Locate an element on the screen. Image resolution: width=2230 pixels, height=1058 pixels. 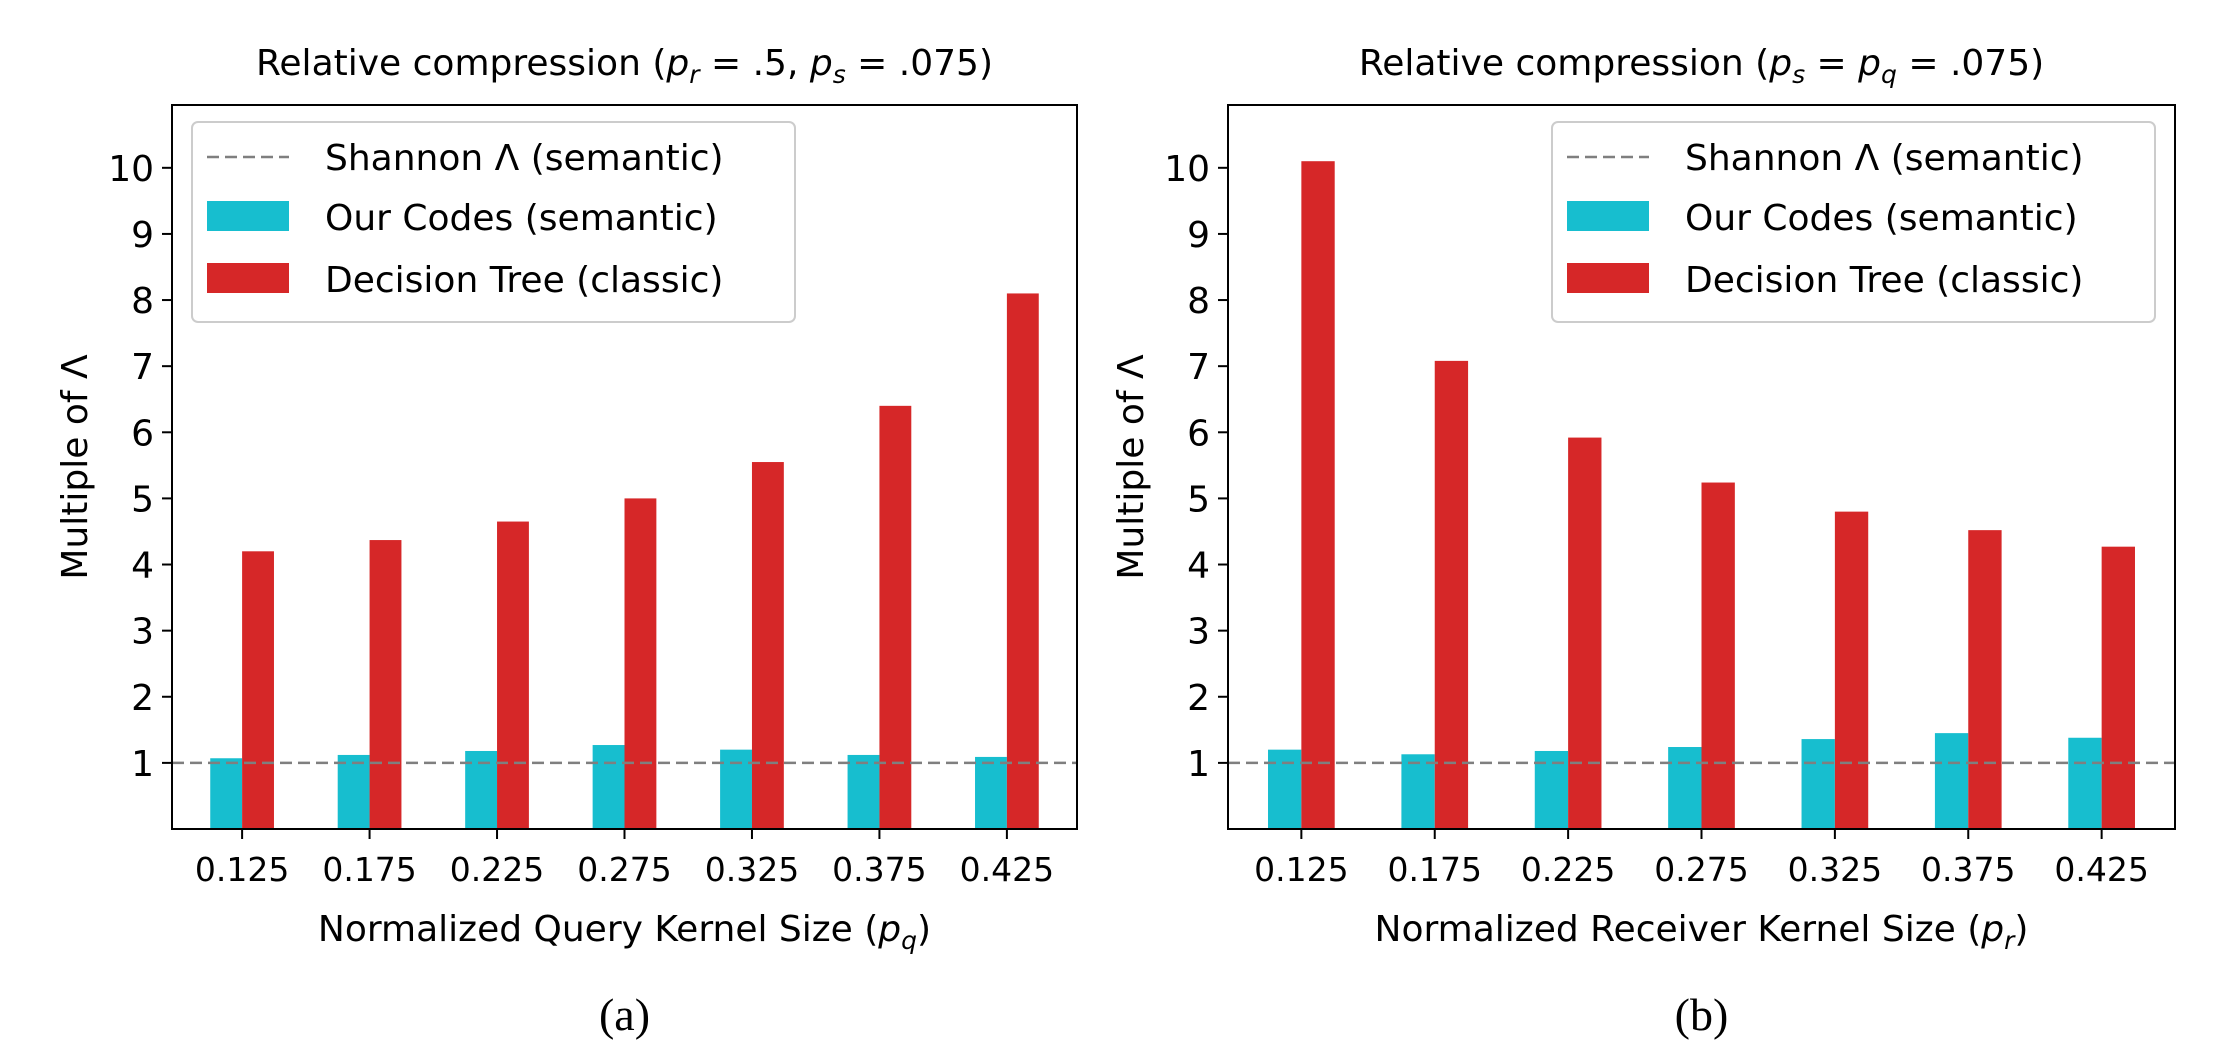
x-axis-label-subscript: q is located at coordinates (909, 940).